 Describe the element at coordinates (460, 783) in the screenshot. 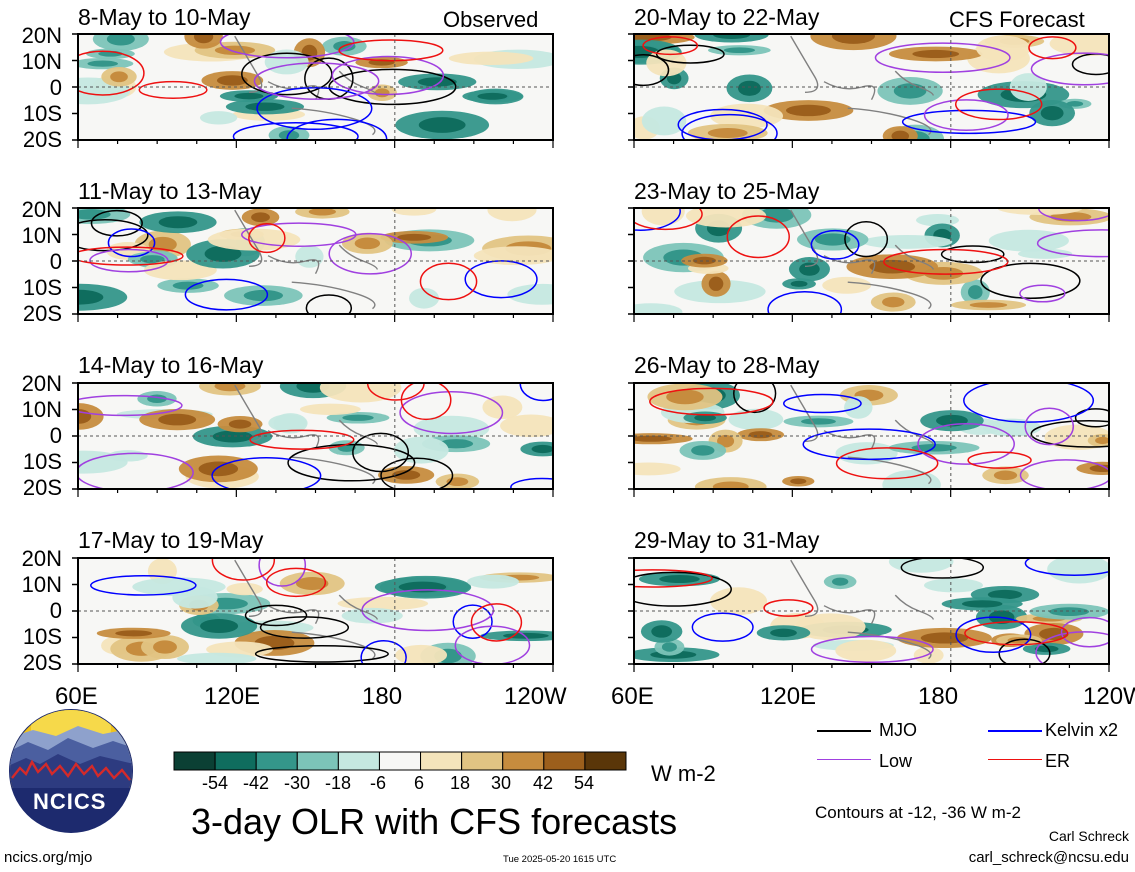

I see `colorbar-tick-label: 18` at that location.